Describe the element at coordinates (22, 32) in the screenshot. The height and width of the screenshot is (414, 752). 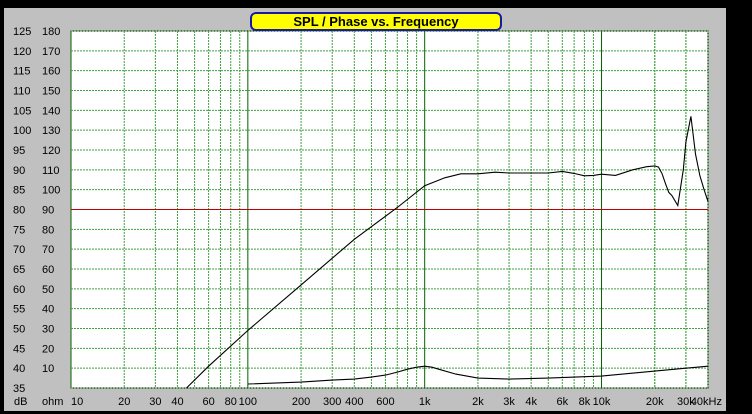
I see `y-left-tick-label: 125` at that location.